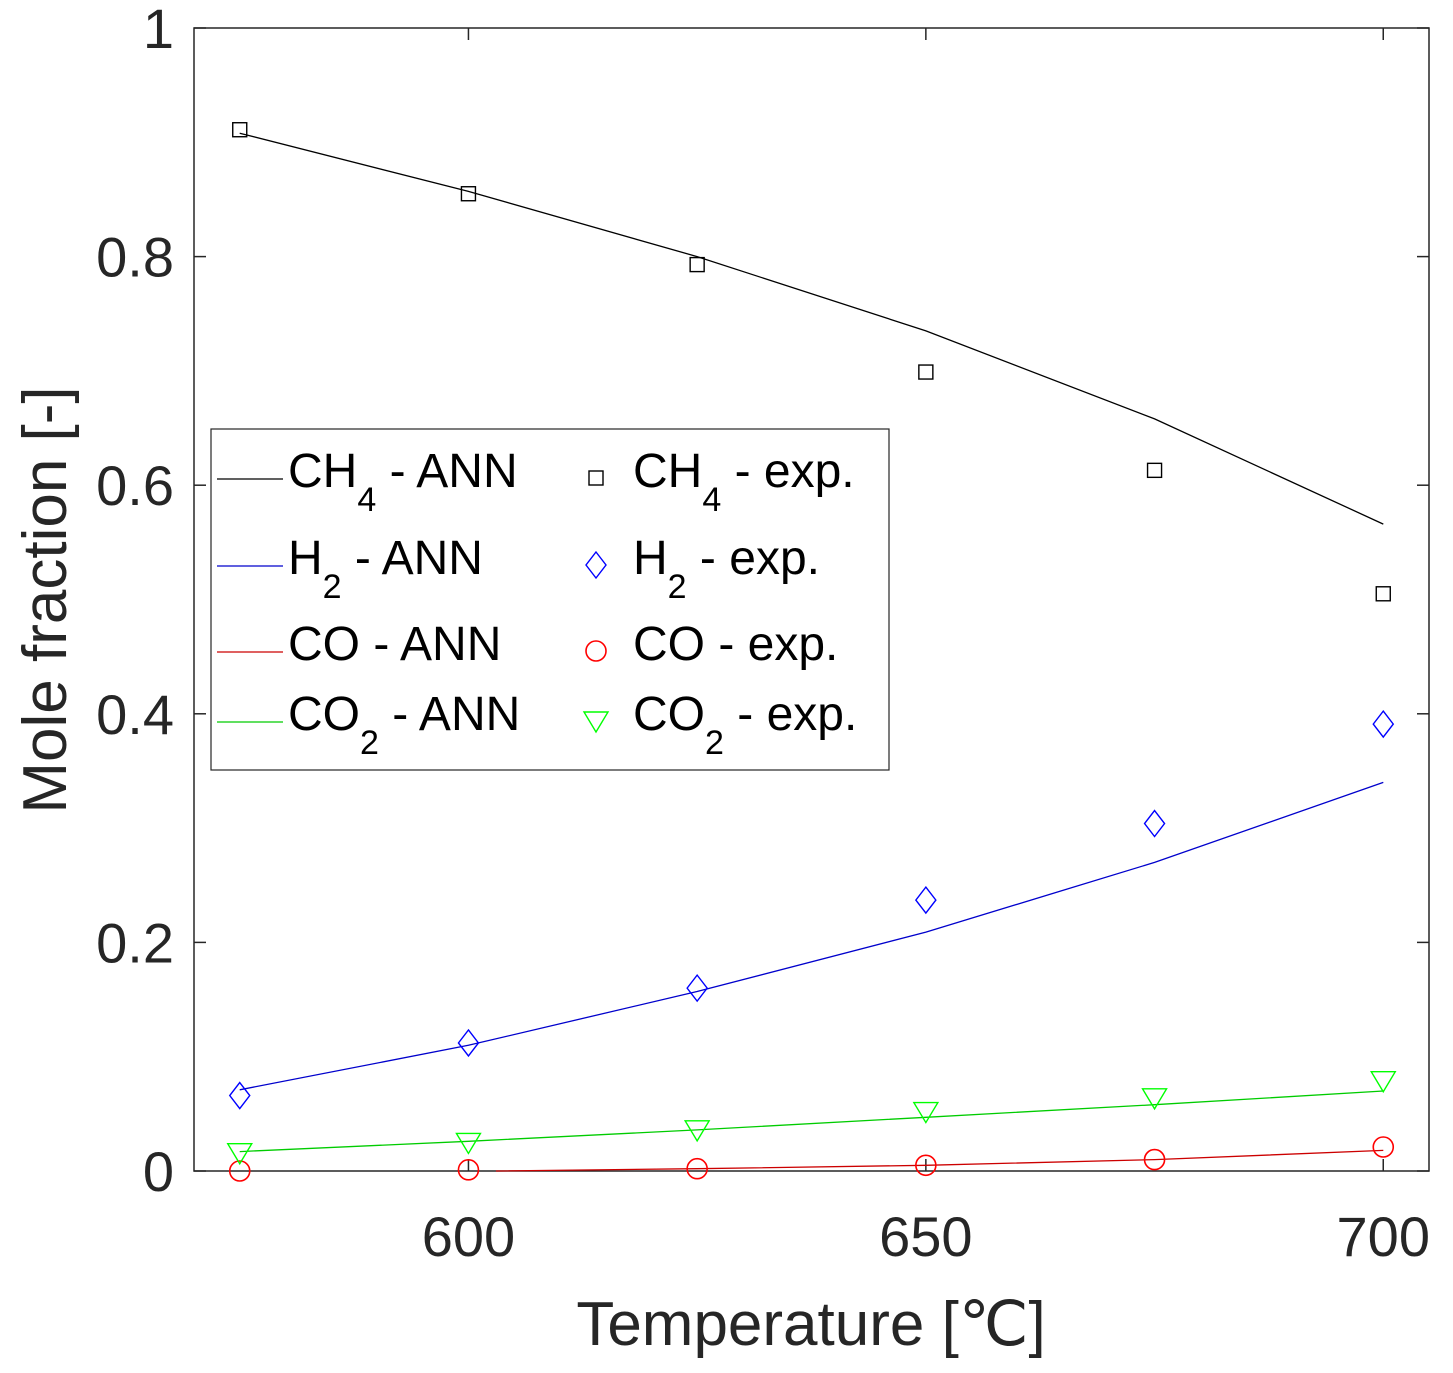  What do you see at coordinates (135, 485) in the screenshot?
I see `y-tick-label: 0.6` at bounding box center [135, 485].